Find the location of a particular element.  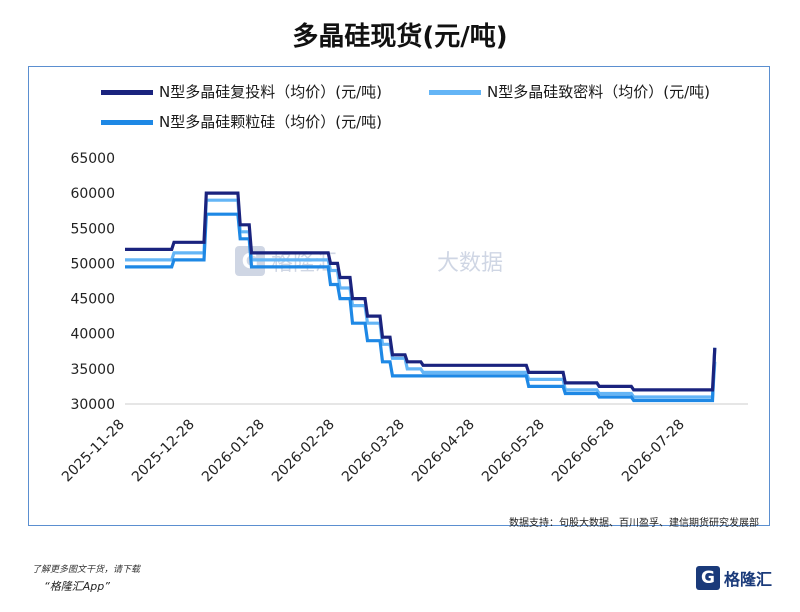

x-tick-label: 2026-05-28 is located at coordinates (513, 451).